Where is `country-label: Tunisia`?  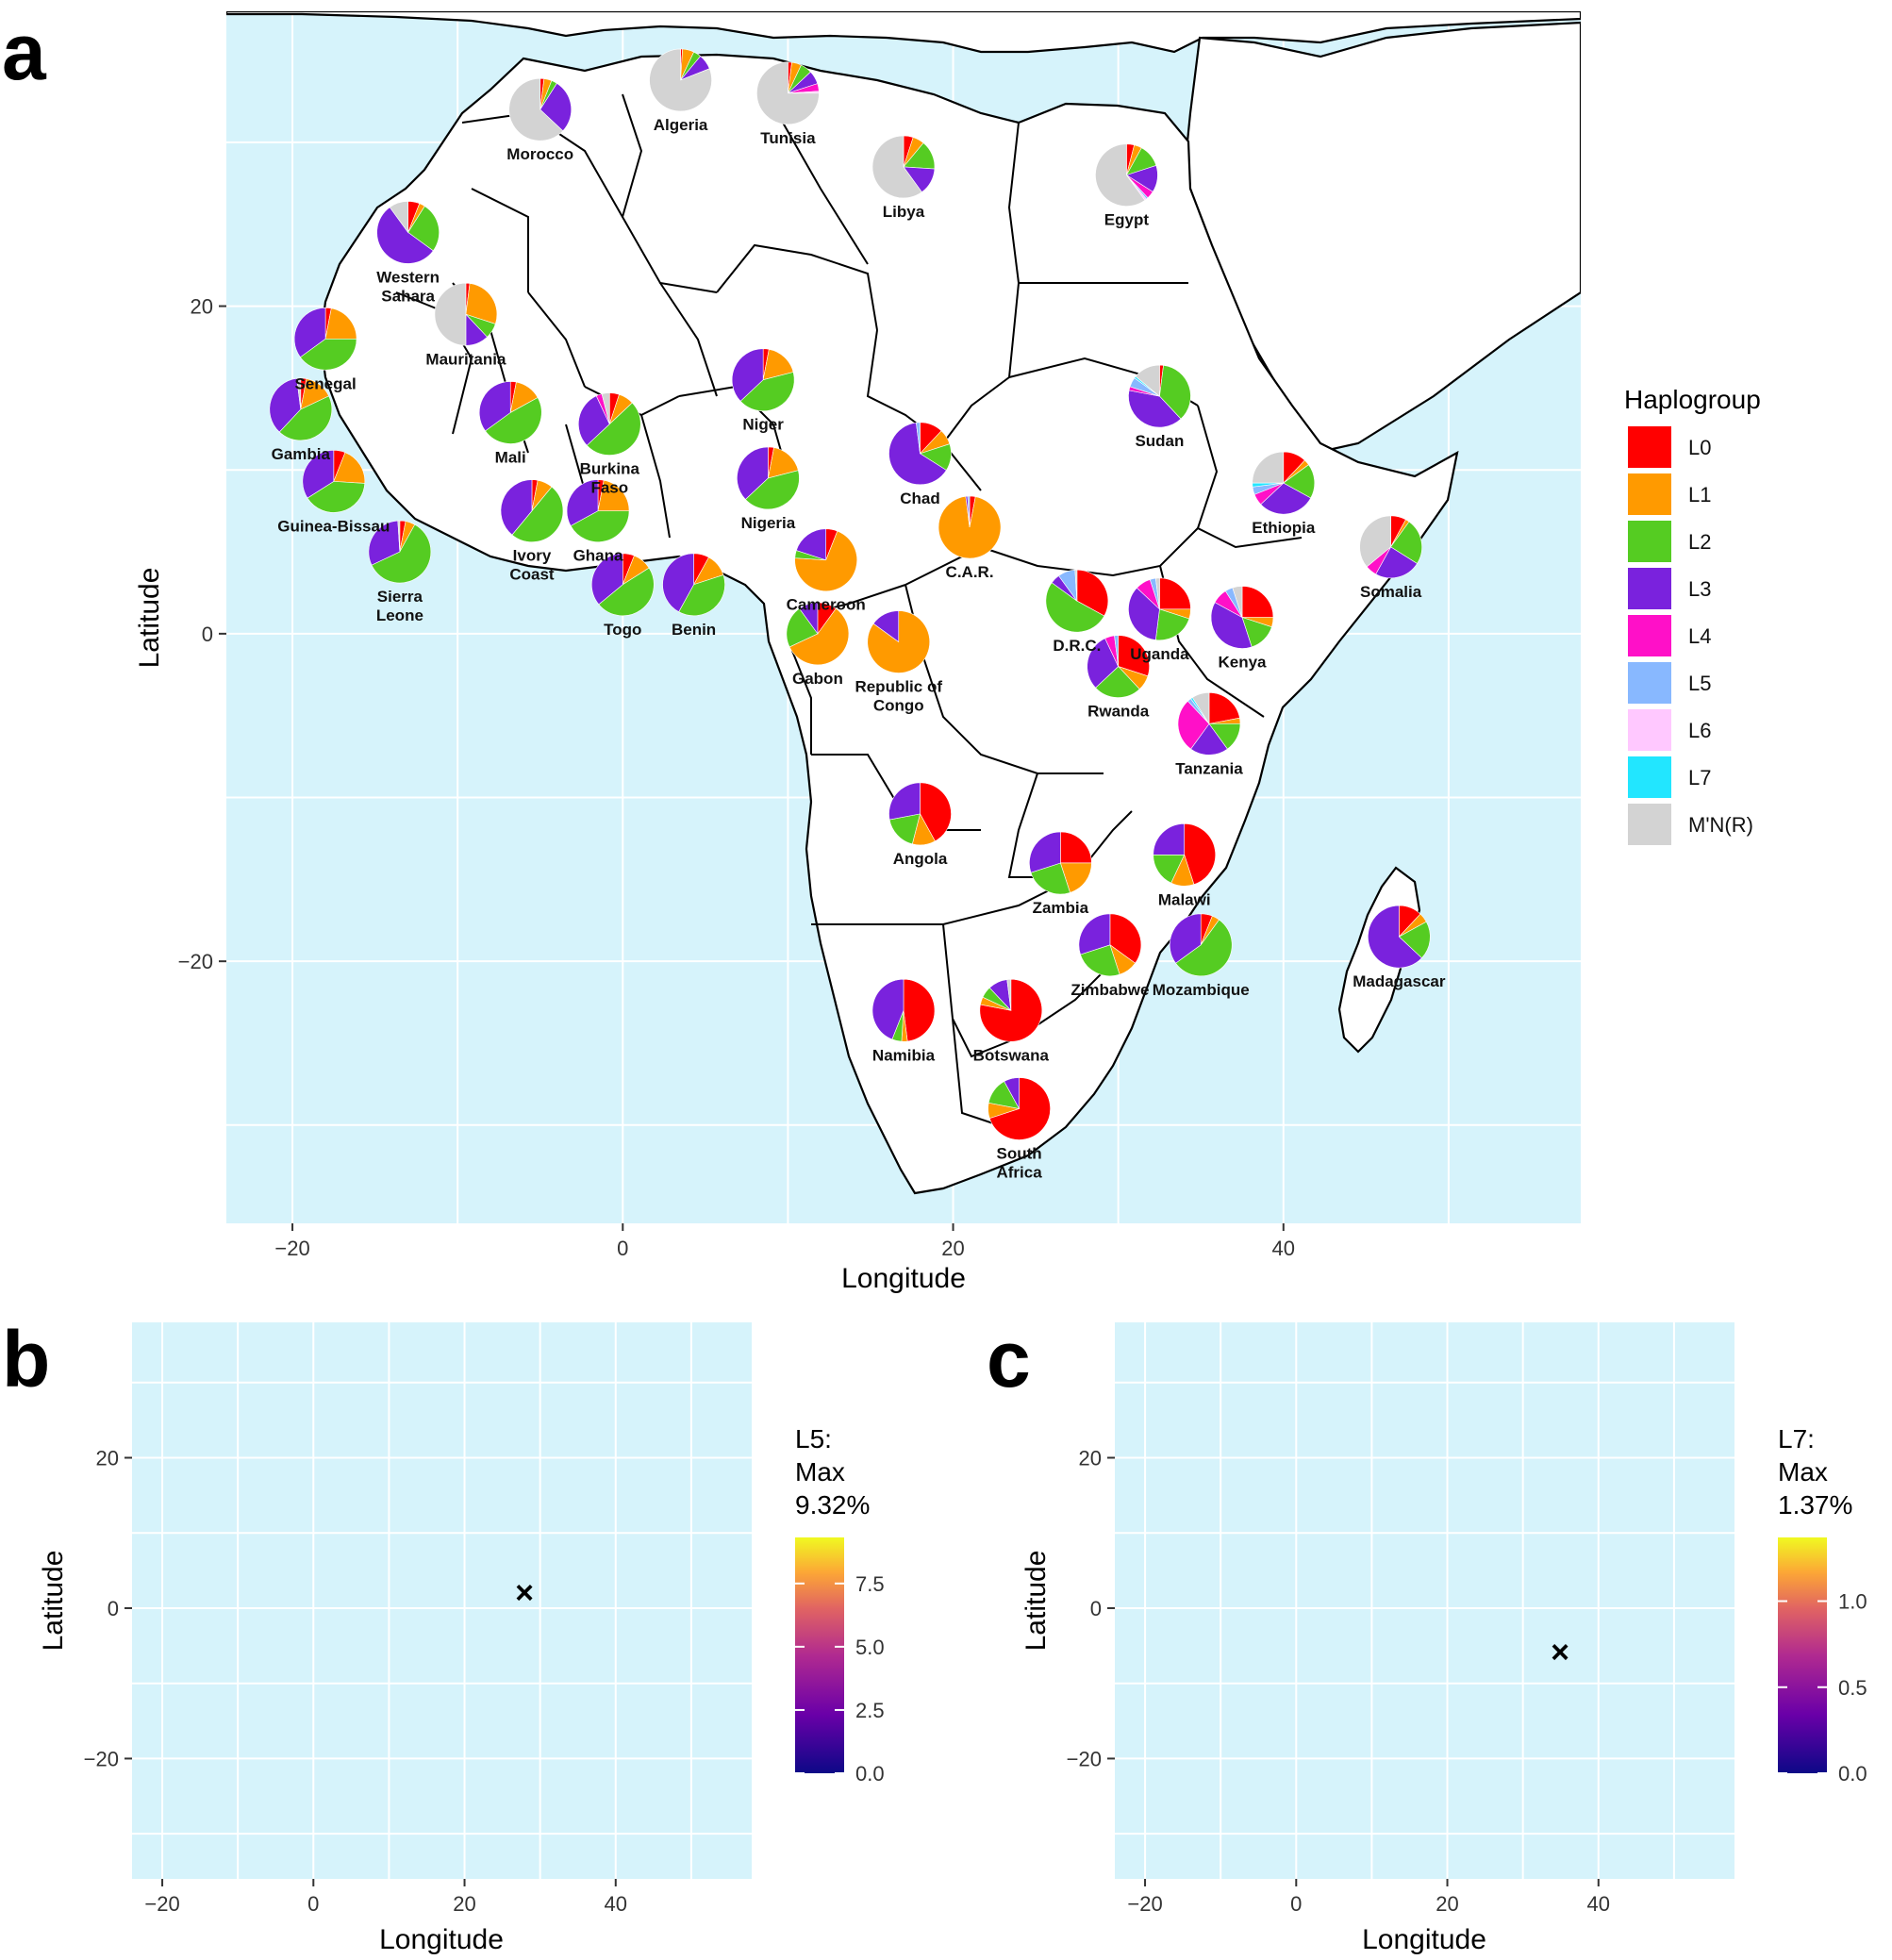
country-label: Tunisia is located at coordinates (788, 138).